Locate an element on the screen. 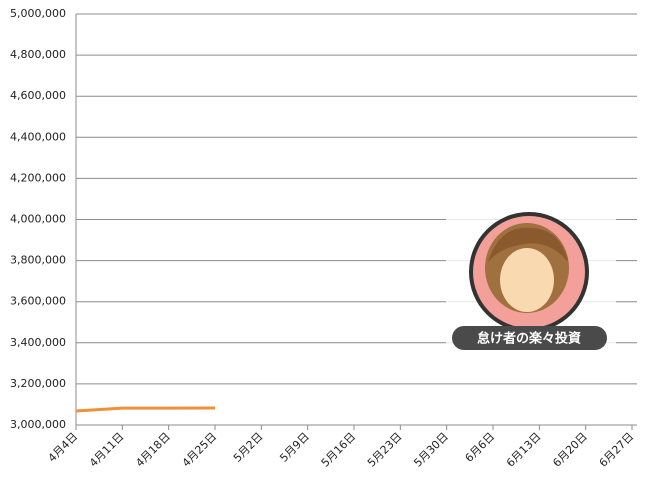  x-tick-label: 5月16日 is located at coordinates (339, 450).